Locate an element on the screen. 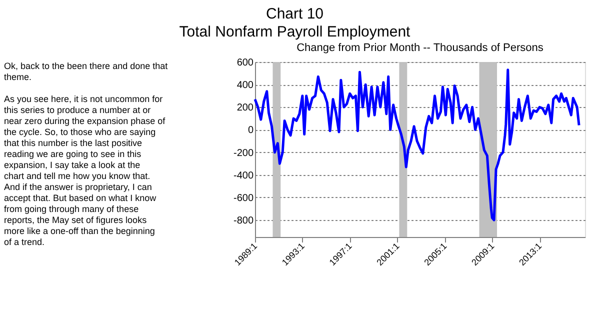 The height and width of the screenshot is (315, 600). y-tick-label: 600 is located at coordinates (245, 63).